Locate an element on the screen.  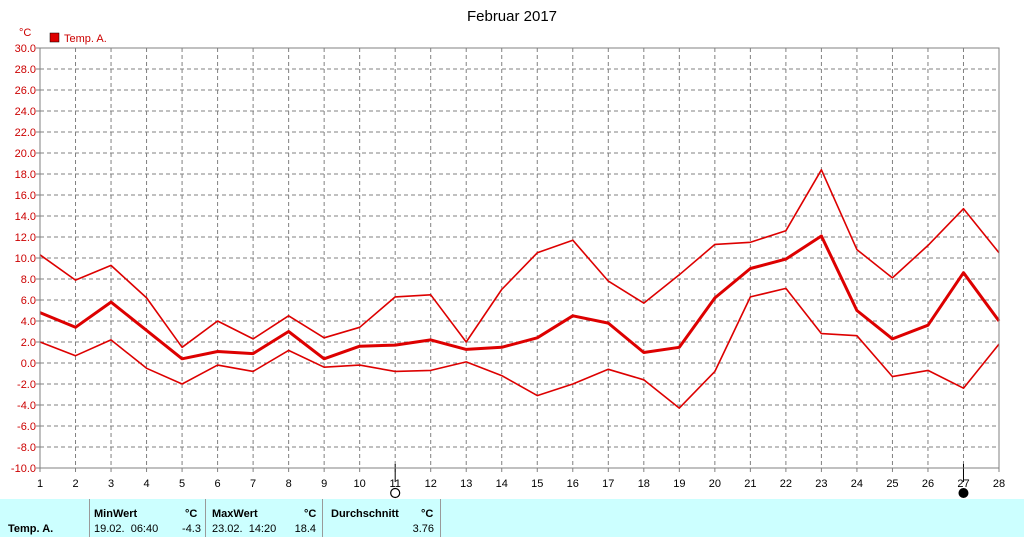
y-tick-label: 18.0 is located at coordinates (25, 175).